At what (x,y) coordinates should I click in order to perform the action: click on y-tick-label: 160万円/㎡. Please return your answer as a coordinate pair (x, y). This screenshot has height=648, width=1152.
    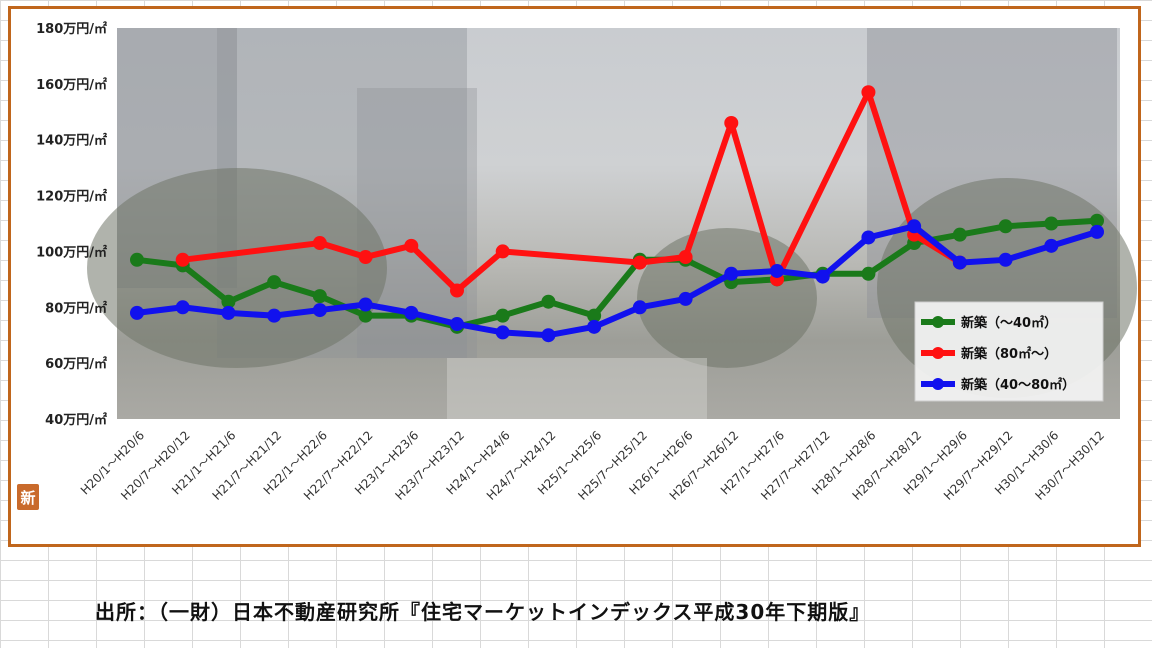
    Looking at the image, I should click on (71, 85).